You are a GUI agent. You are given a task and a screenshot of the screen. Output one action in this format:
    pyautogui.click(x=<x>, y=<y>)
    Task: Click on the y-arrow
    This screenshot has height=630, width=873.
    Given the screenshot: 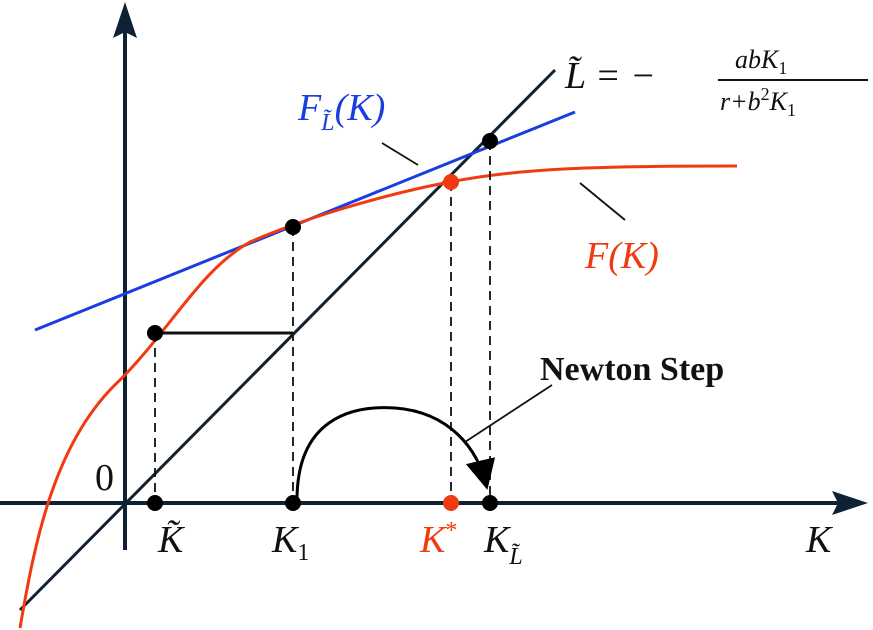 What is the action you would take?
    pyautogui.click(x=125, y=20)
    